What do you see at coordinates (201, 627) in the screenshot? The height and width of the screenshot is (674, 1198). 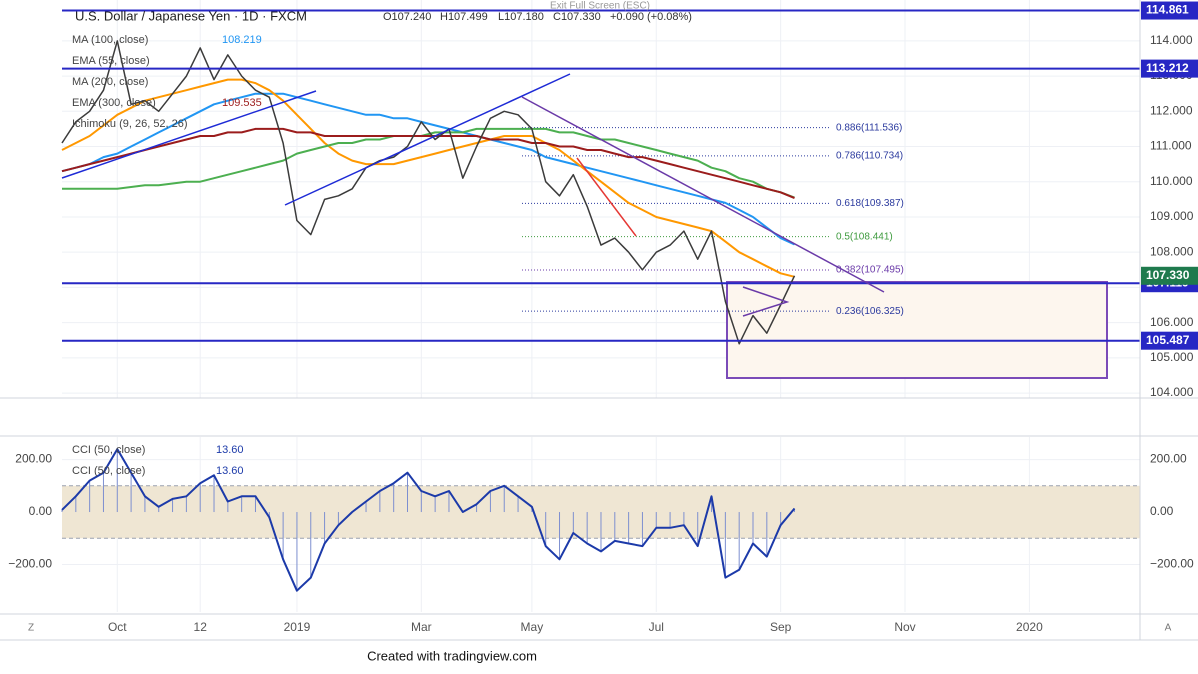 I see `x-tick-label: 12` at bounding box center [201, 627].